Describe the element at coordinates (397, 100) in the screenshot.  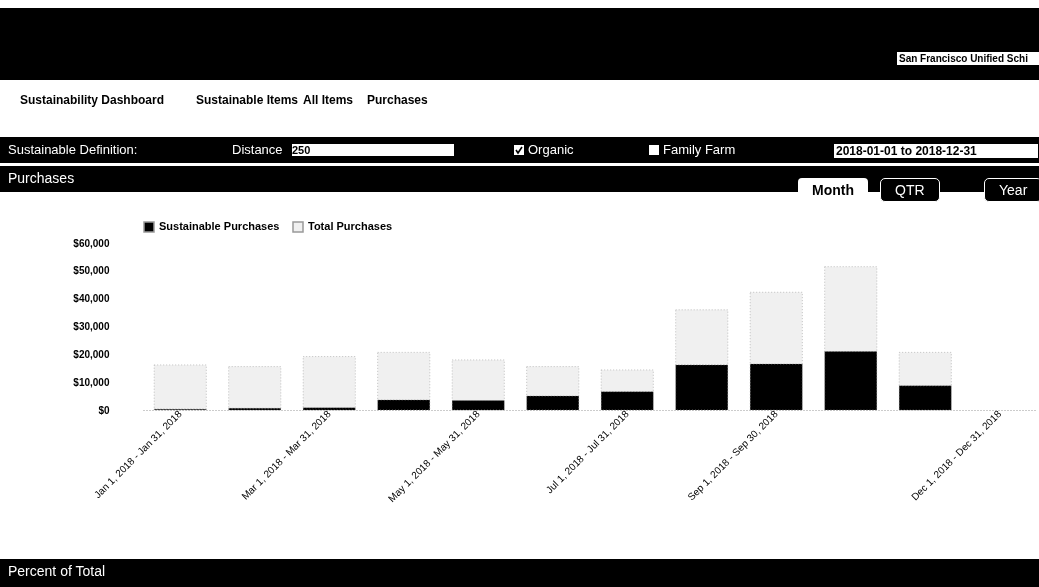
I see `text: Purchases` at that location.